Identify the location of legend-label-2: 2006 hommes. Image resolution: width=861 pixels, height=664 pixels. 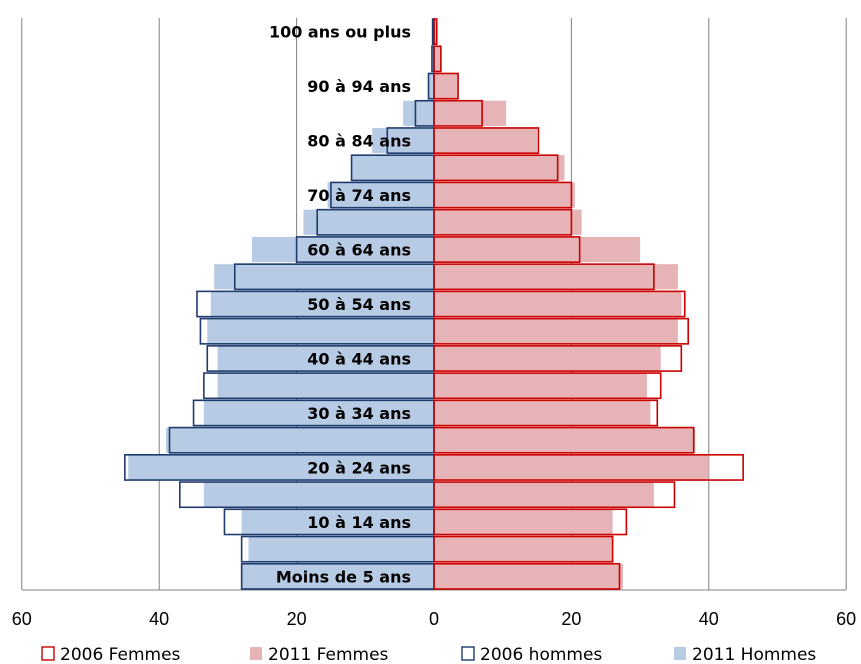
(541, 654).